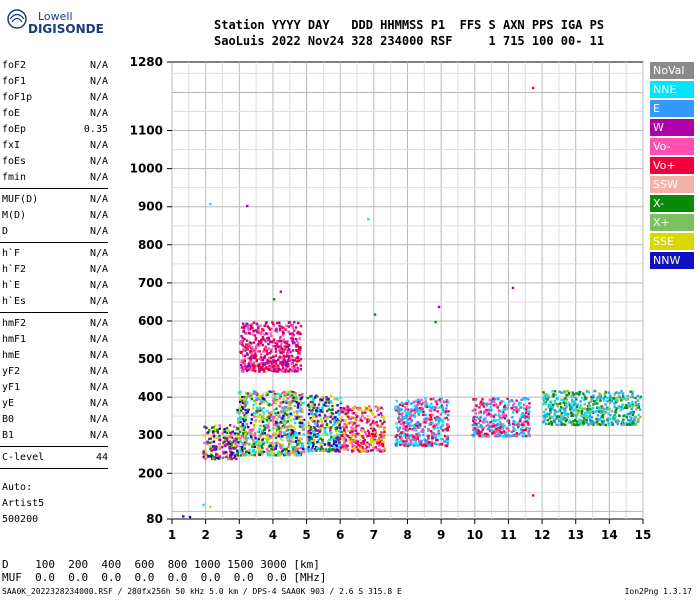 This screenshot has width=700, height=600. Describe the element at coordinates (98, 65) in the screenshot. I see `param-value: N/A` at that location.